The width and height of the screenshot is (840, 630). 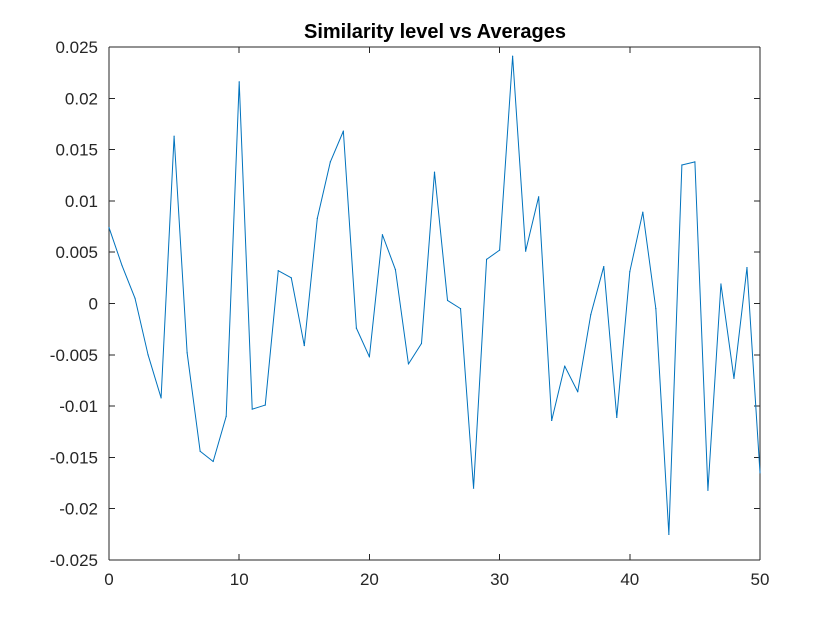 What do you see at coordinates (239, 579) in the screenshot?
I see `x-tick-label: 10` at bounding box center [239, 579].